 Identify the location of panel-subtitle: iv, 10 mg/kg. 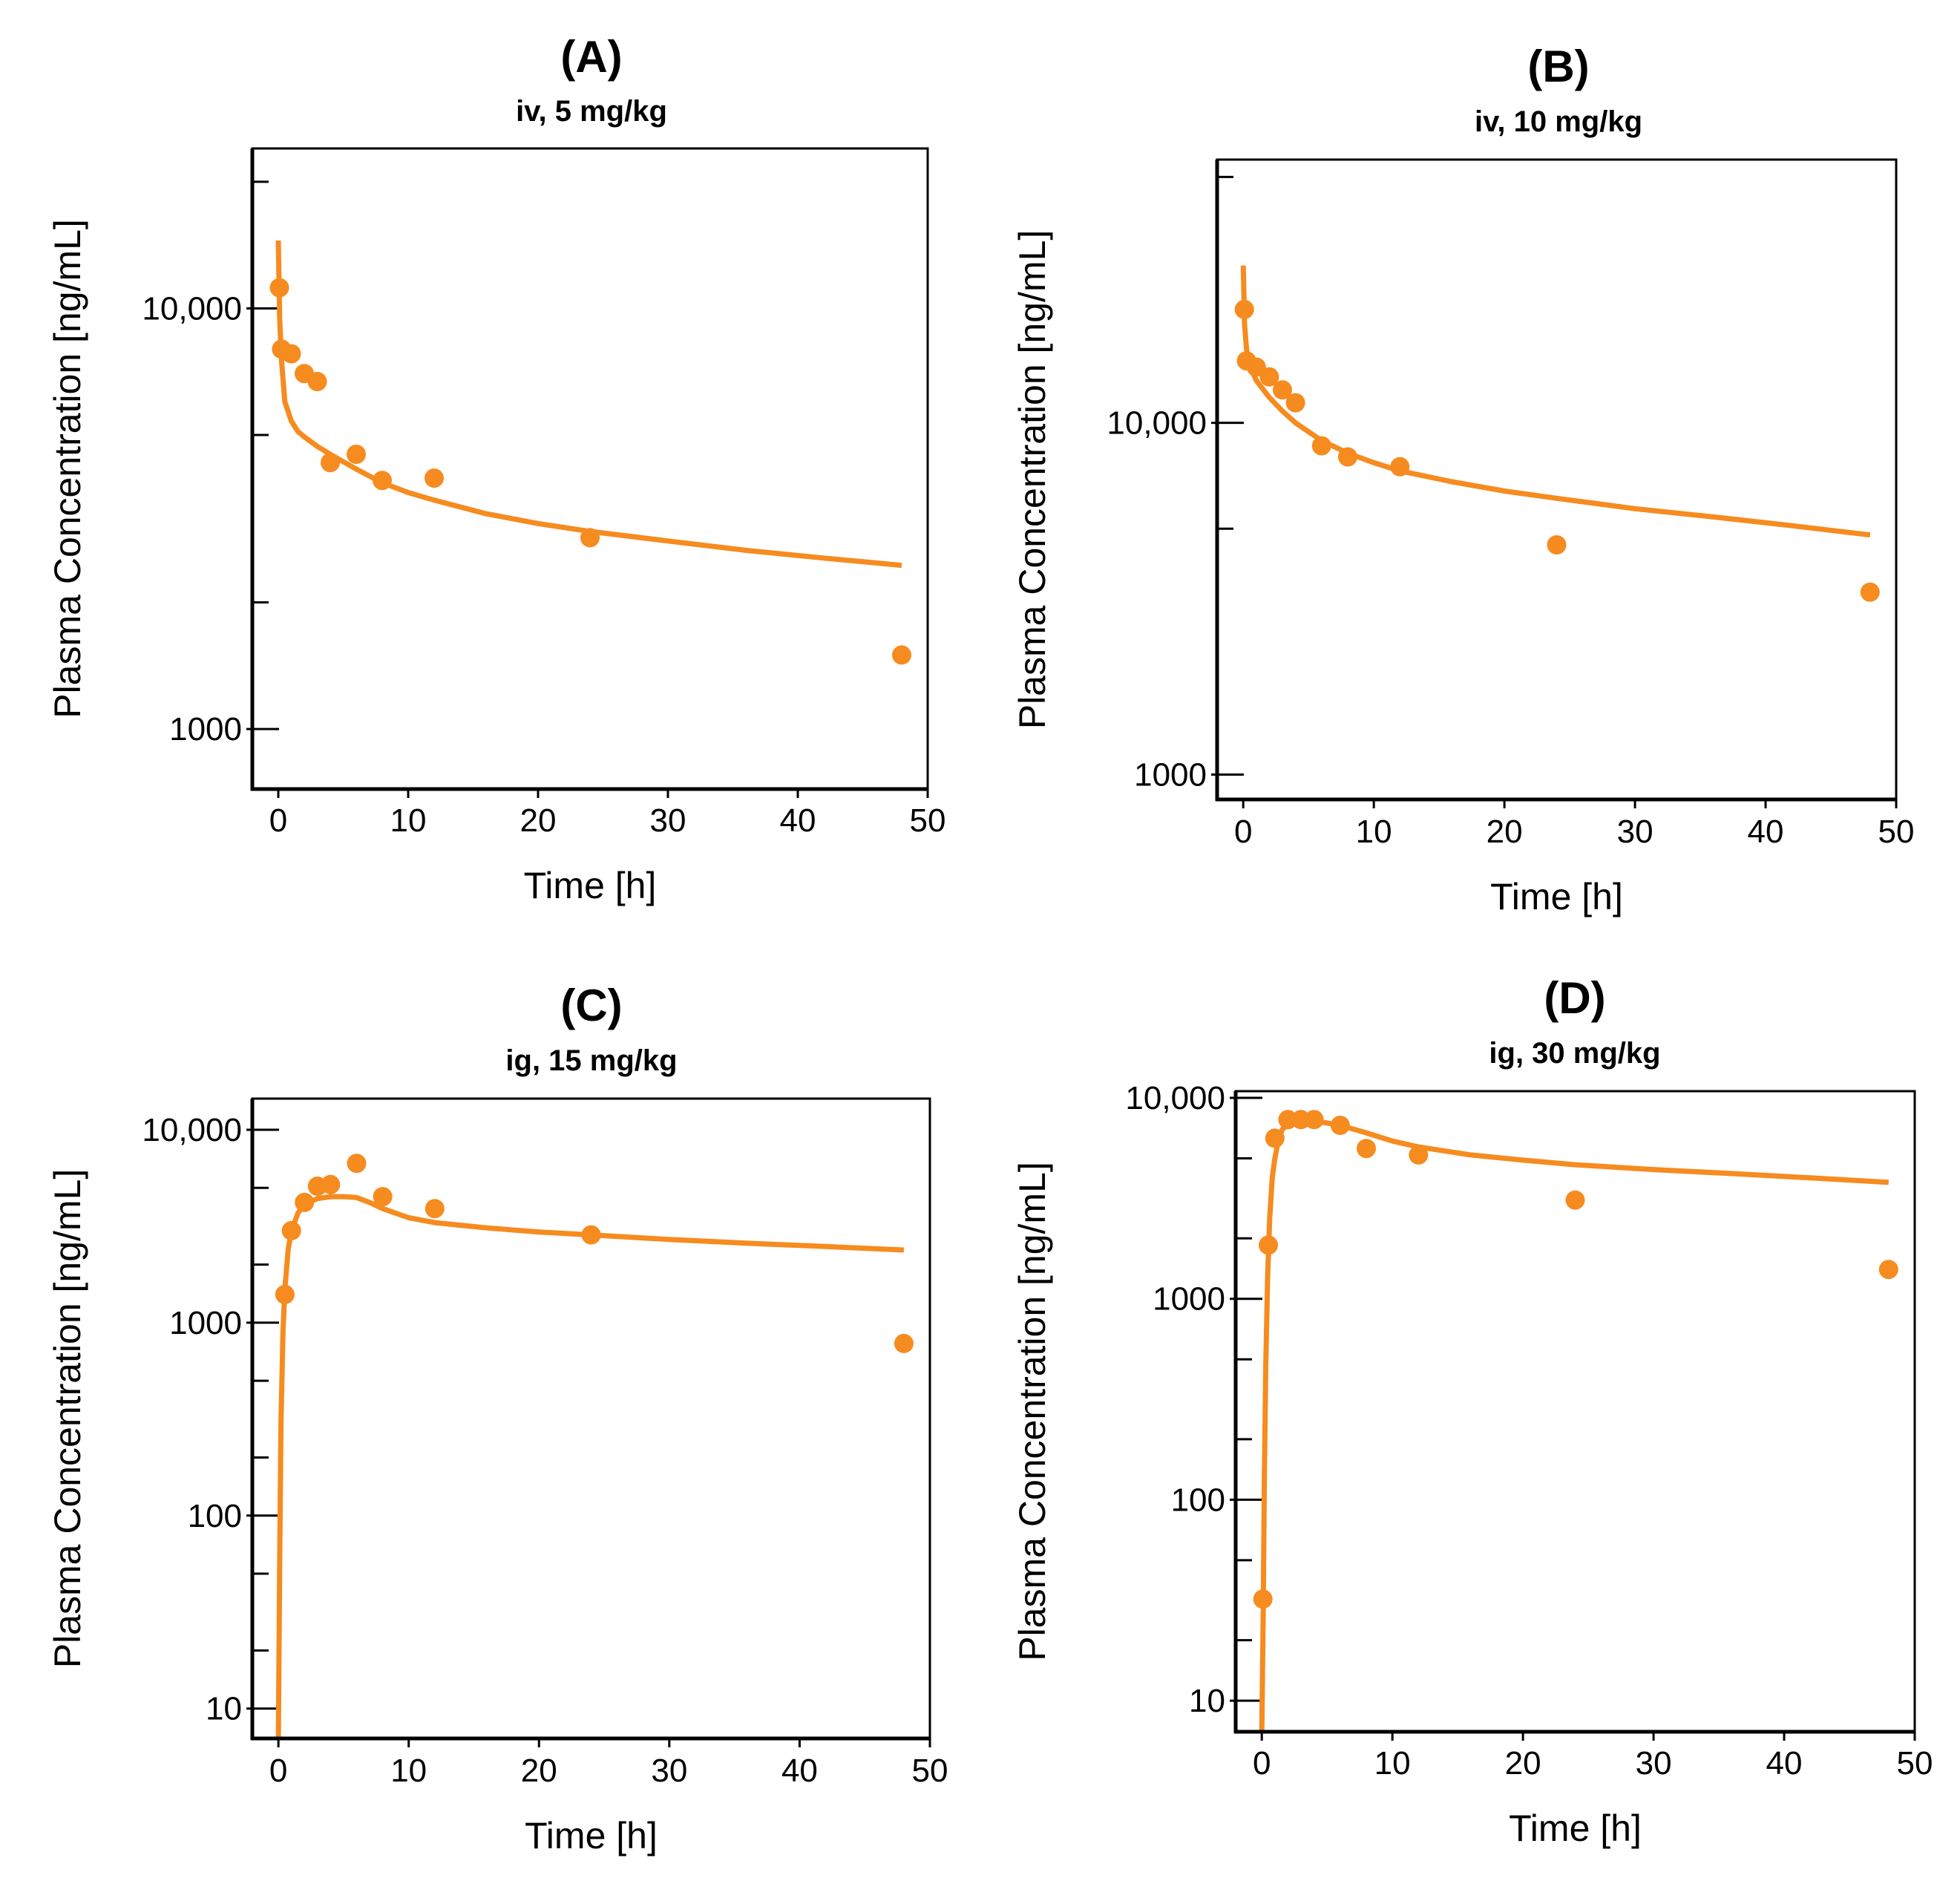
(1558, 121).